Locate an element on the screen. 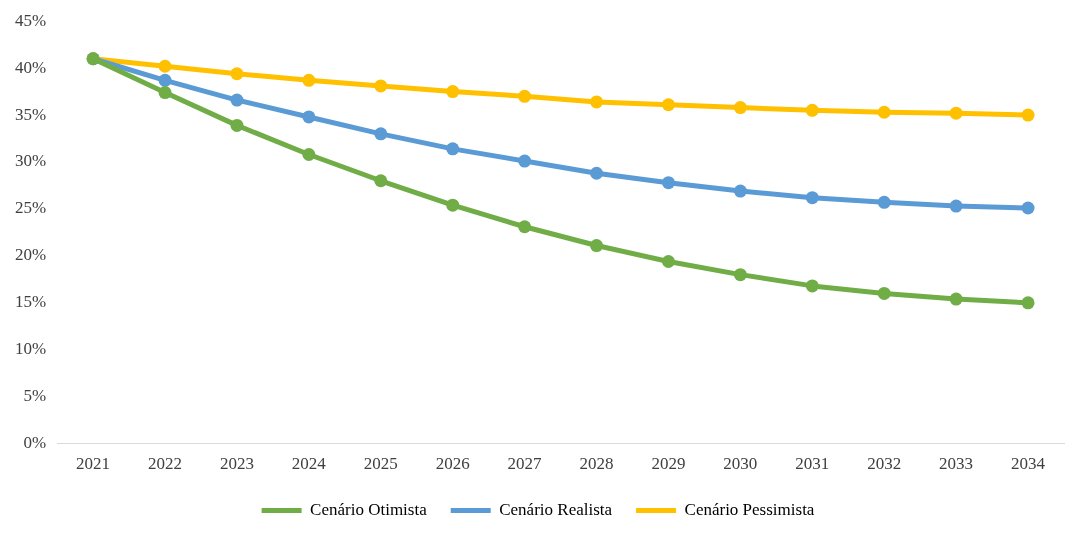 Image resolution: width=1089 pixels, height=544 pixels. x-tick-label: 2030 is located at coordinates (740, 464).